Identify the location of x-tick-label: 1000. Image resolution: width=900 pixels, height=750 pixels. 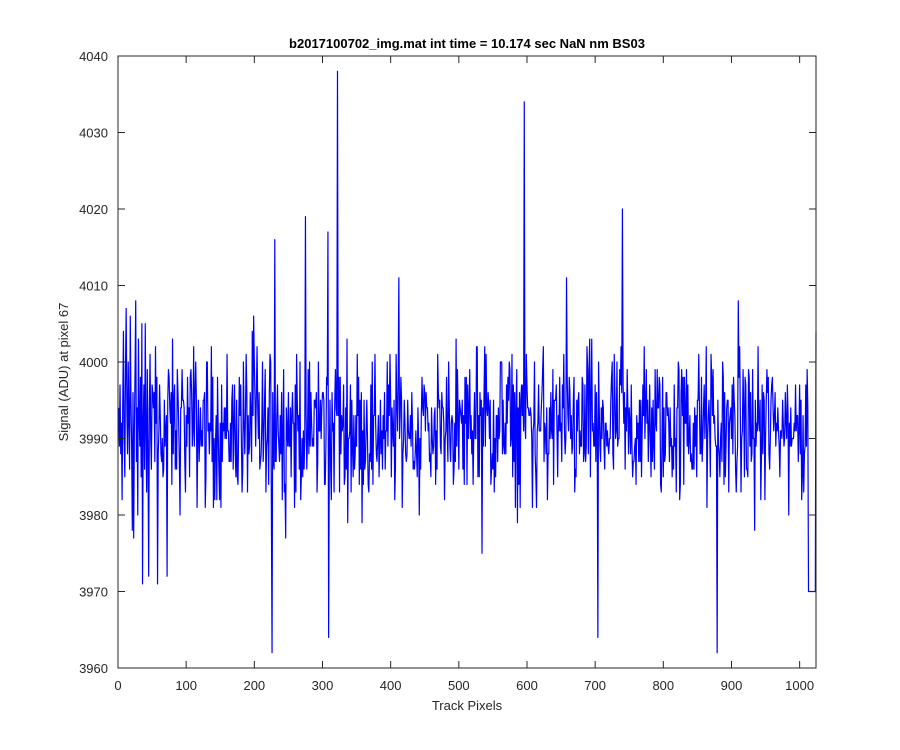
(799, 685).